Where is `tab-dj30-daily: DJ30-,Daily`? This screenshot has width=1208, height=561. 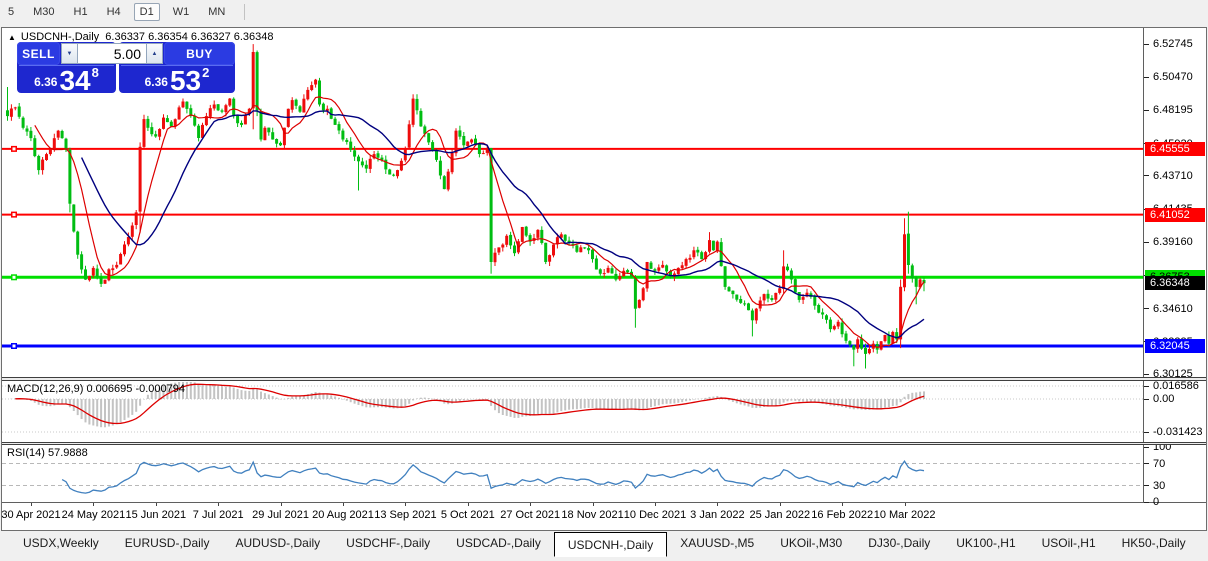
tab-dj30-daily: DJ30-,Daily is located at coordinates (899, 543).